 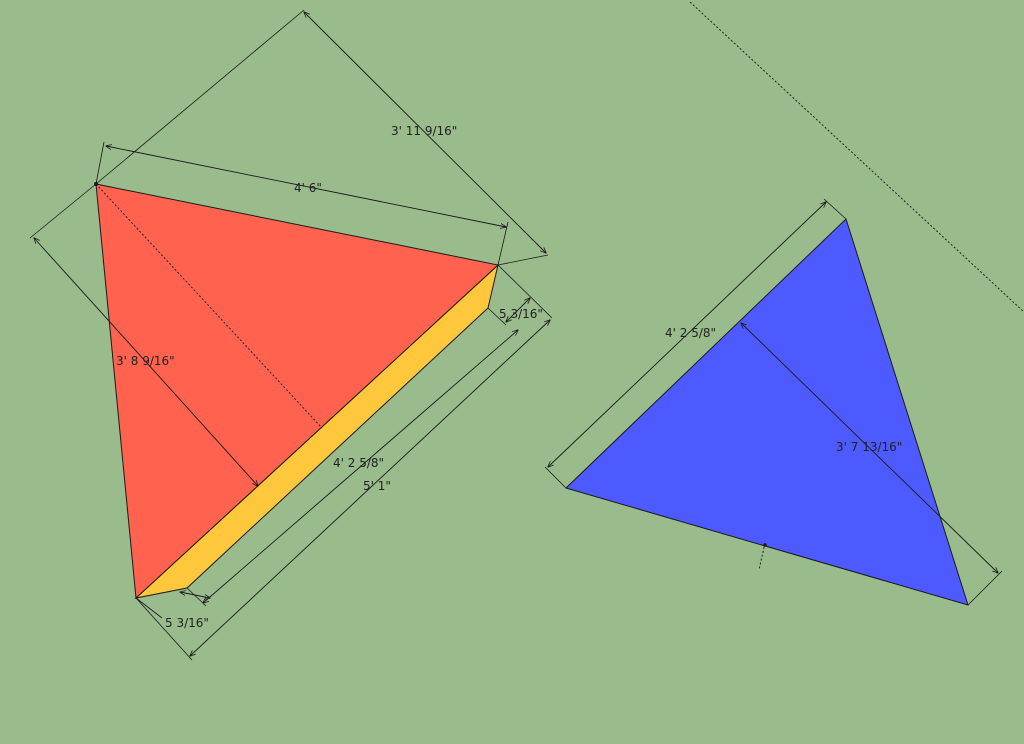 What do you see at coordinates (765, 545) in the screenshot?
I see `blue-edge-point` at bounding box center [765, 545].